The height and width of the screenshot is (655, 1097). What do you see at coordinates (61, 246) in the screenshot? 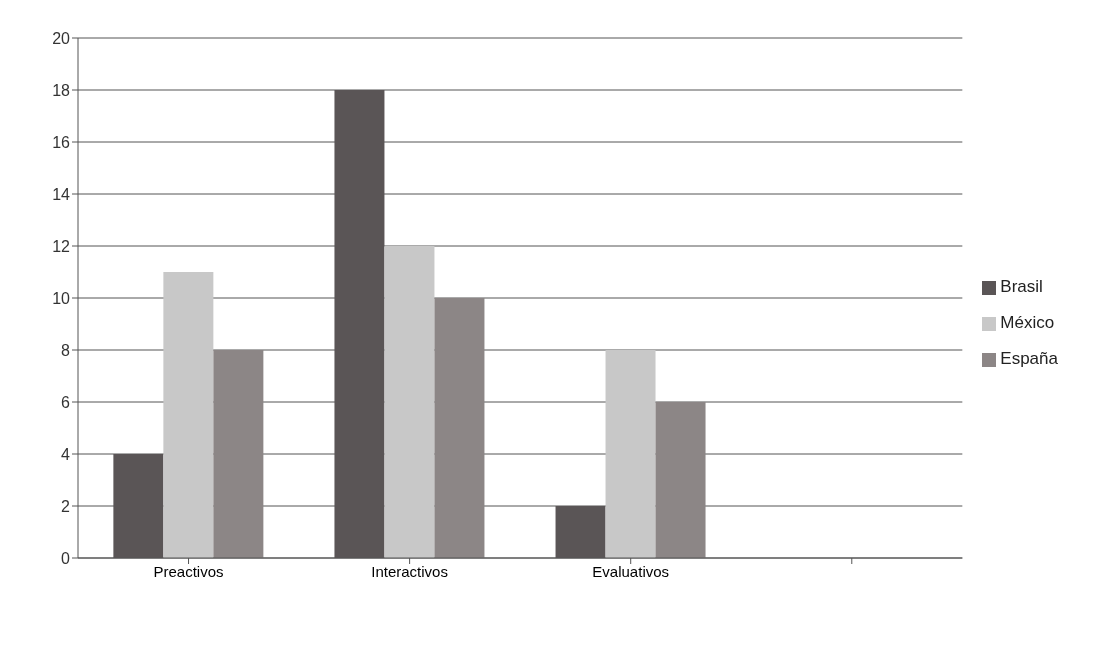
I see `y-tick-label: 12` at bounding box center [61, 246].